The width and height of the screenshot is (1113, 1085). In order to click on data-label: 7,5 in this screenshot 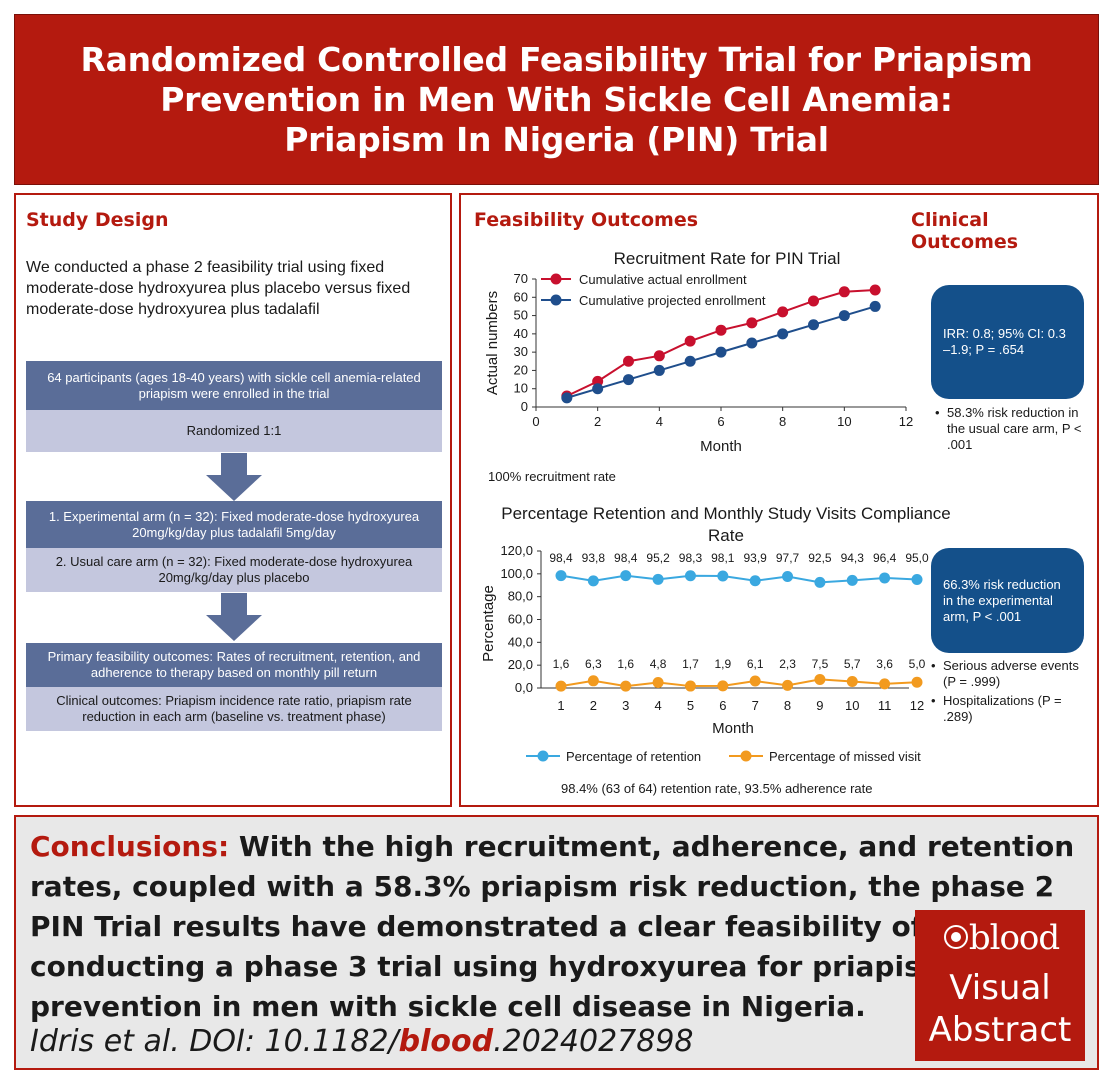, I will do `click(820, 664)`.